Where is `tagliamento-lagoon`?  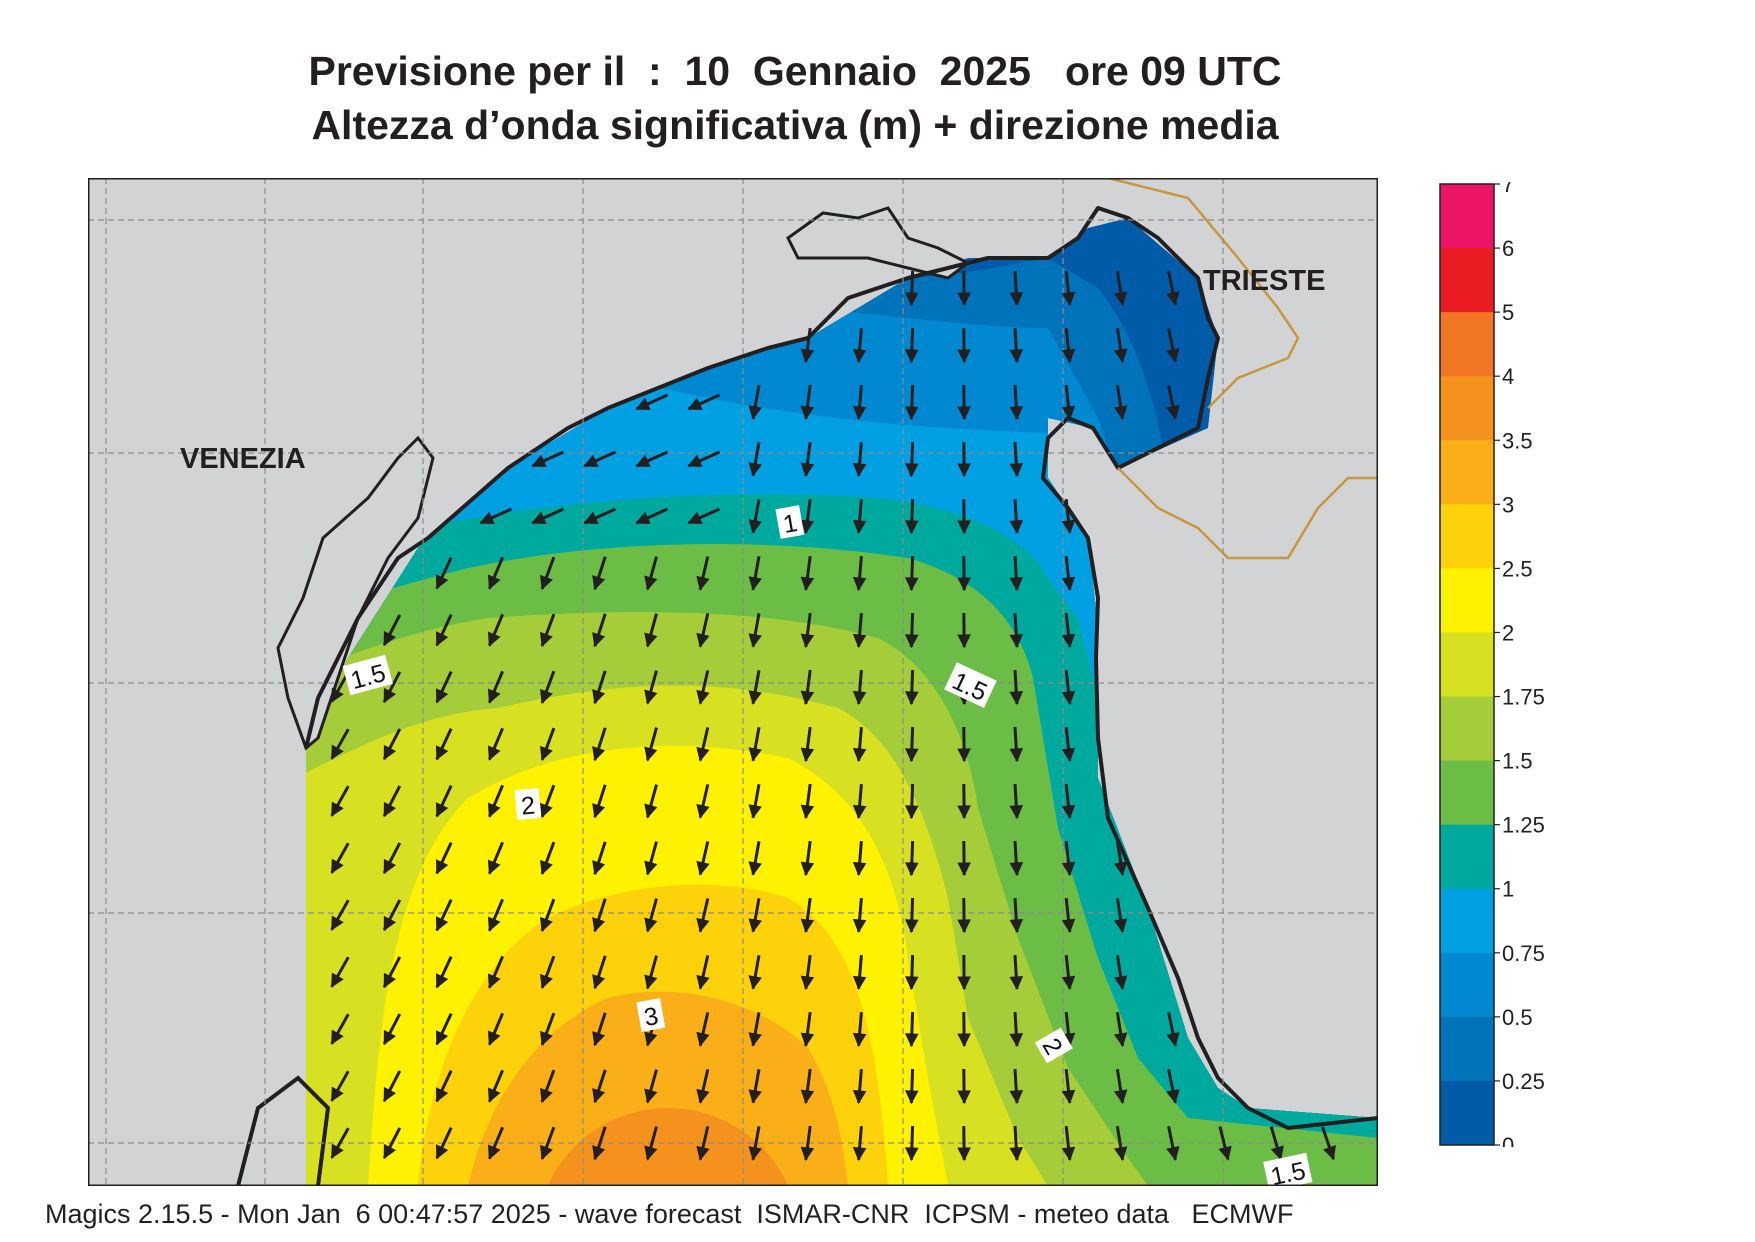
tagliamento-lagoon is located at coordinates (878, 243).